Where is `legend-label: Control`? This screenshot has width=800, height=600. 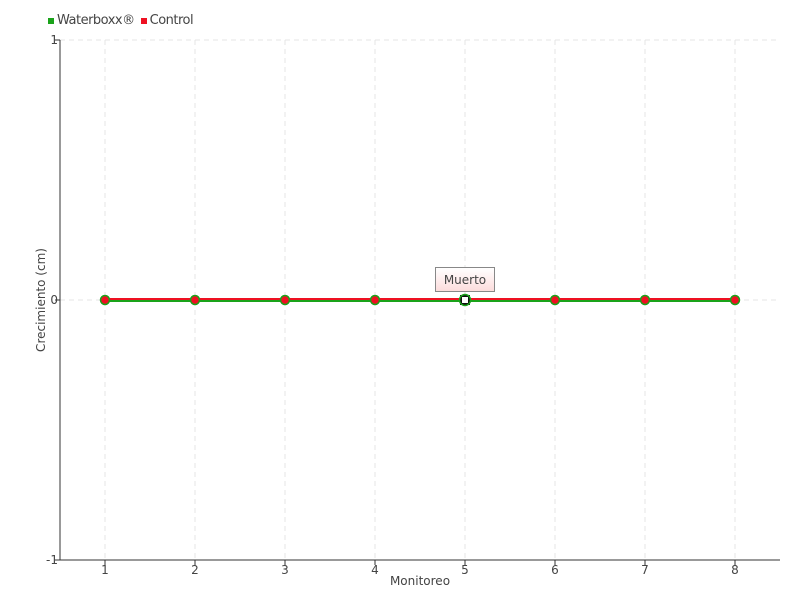
legend-label: Control is located at coordinates (171, 20).